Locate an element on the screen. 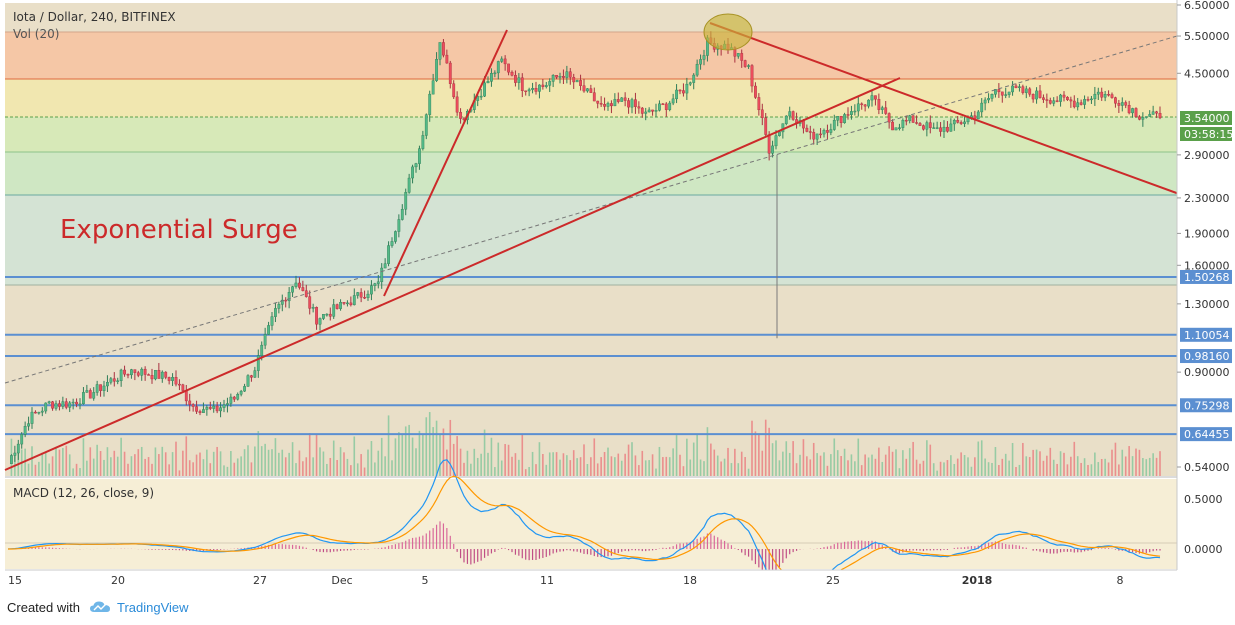 This screenshot has width=1235, height=625. level-badge is located at coordinates (1206, 276).